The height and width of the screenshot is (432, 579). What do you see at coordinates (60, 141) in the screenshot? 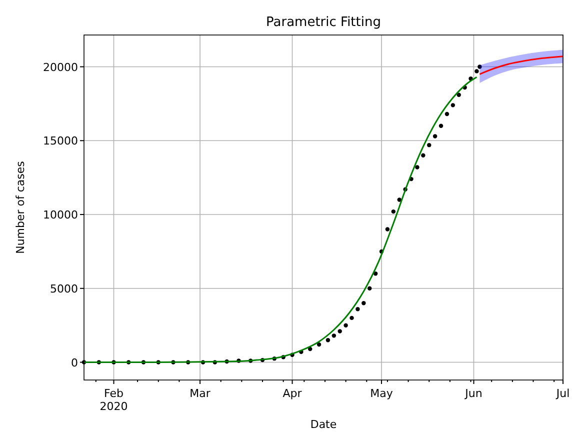
I see `y-tick-label: 15000` at bounding box center [60, 141].